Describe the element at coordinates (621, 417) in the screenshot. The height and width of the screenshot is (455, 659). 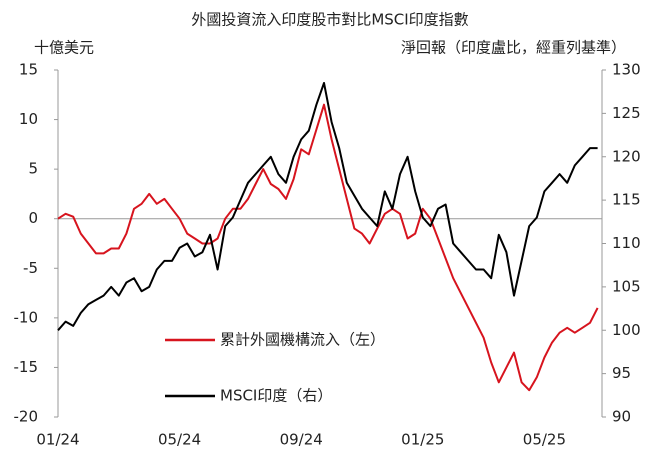
I see `y2-tick-label: 90` at that location.